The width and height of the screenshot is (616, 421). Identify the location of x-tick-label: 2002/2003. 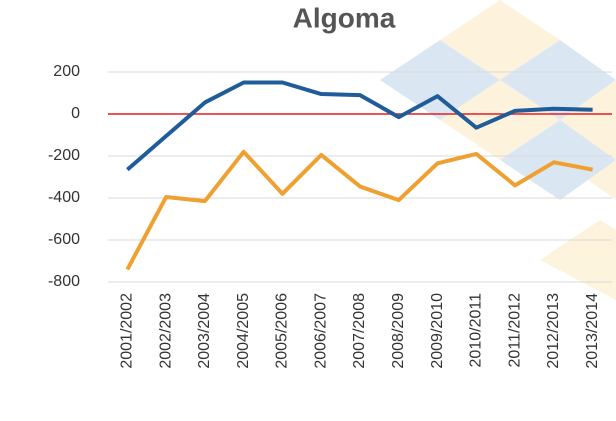
(165, 331).